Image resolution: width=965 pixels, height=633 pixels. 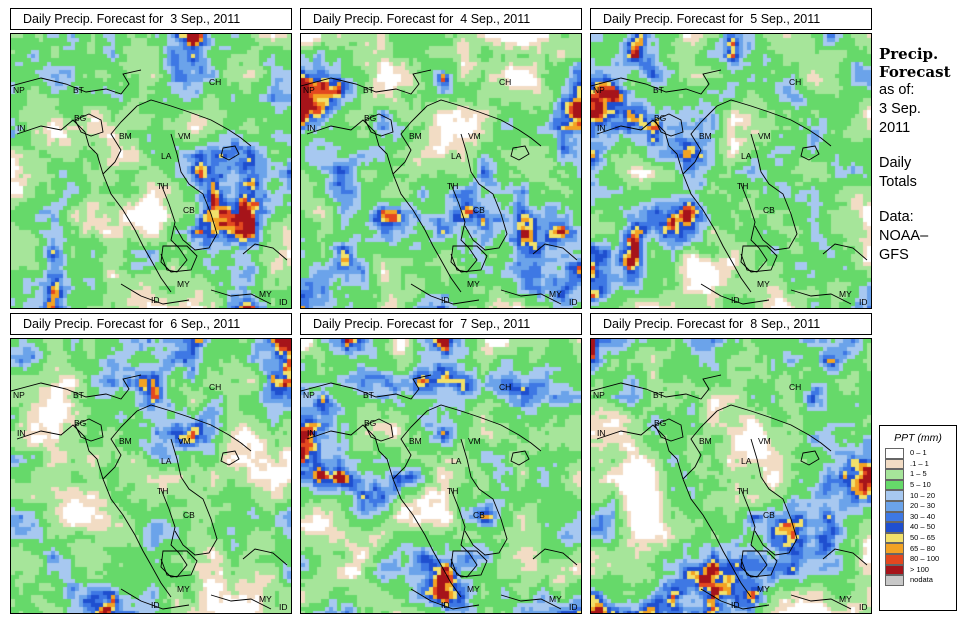 What do you see at coordinates (184, 136) in the screenshot?
I see `country-label: VM` at bounding box center [184, 136].